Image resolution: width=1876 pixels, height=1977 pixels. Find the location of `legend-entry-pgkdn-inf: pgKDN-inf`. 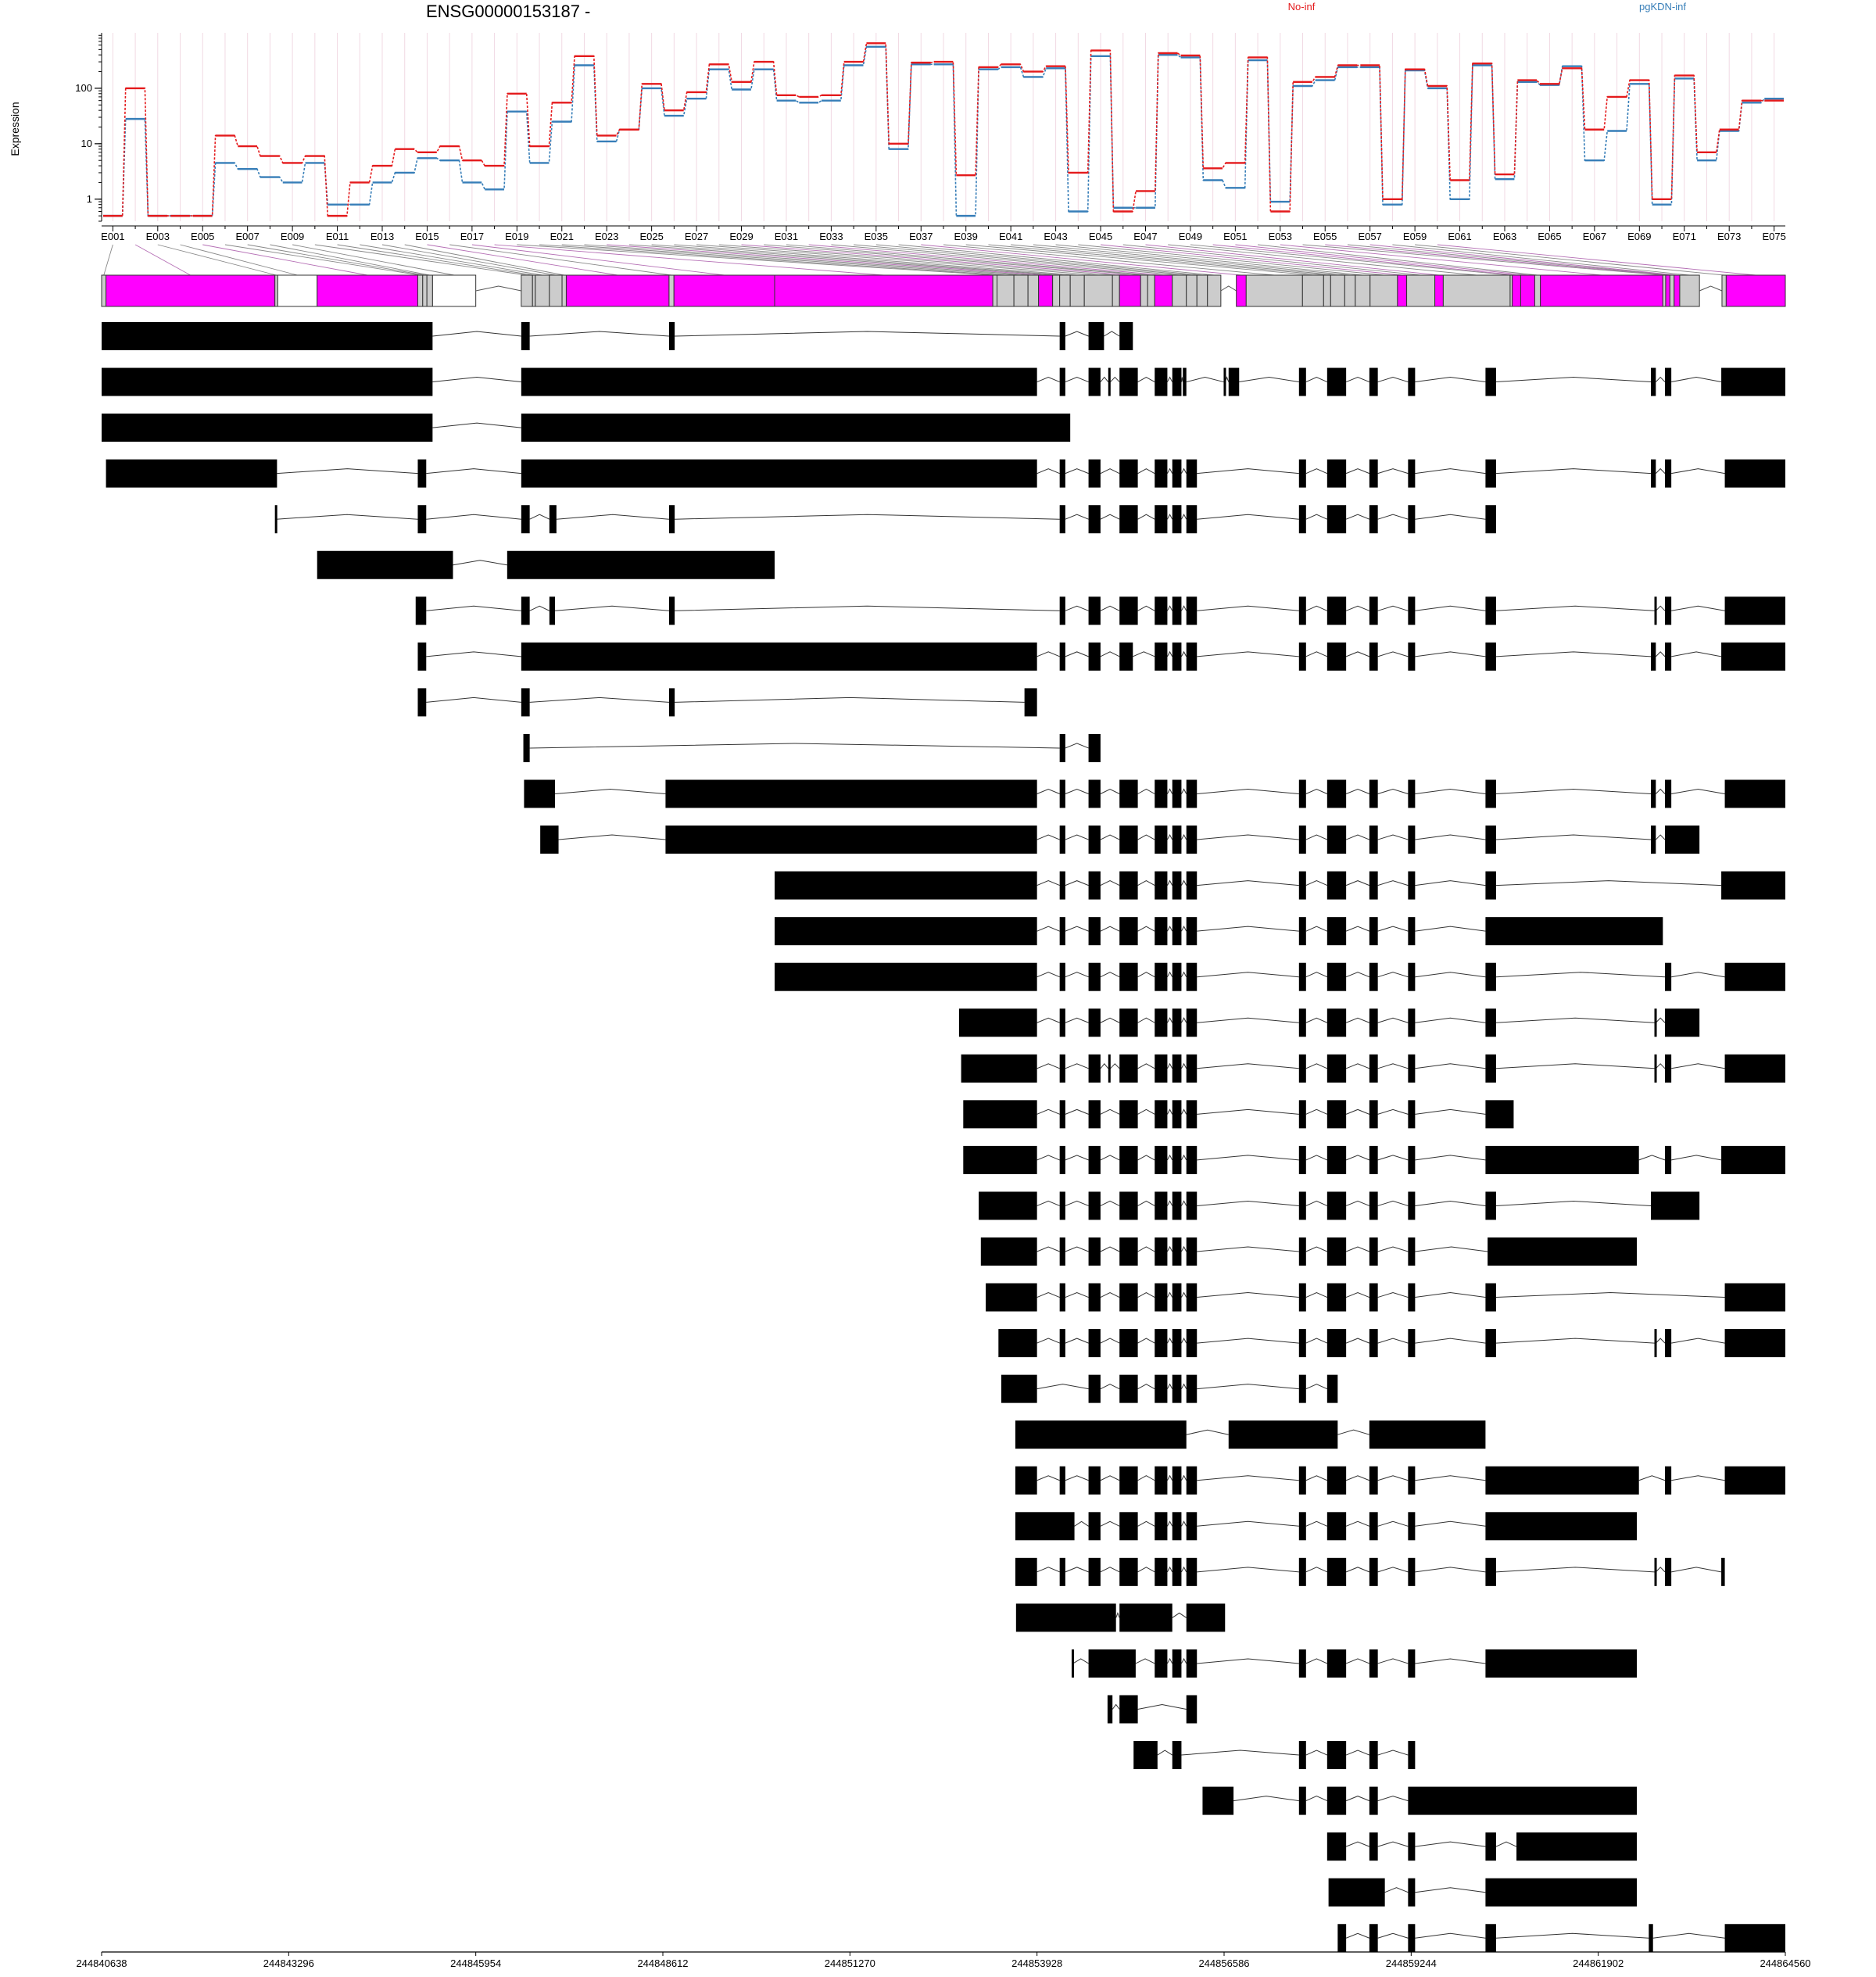

legend-entry-pgkdn-inf: pgKDN-inf is located at coordinates (1663, 7).